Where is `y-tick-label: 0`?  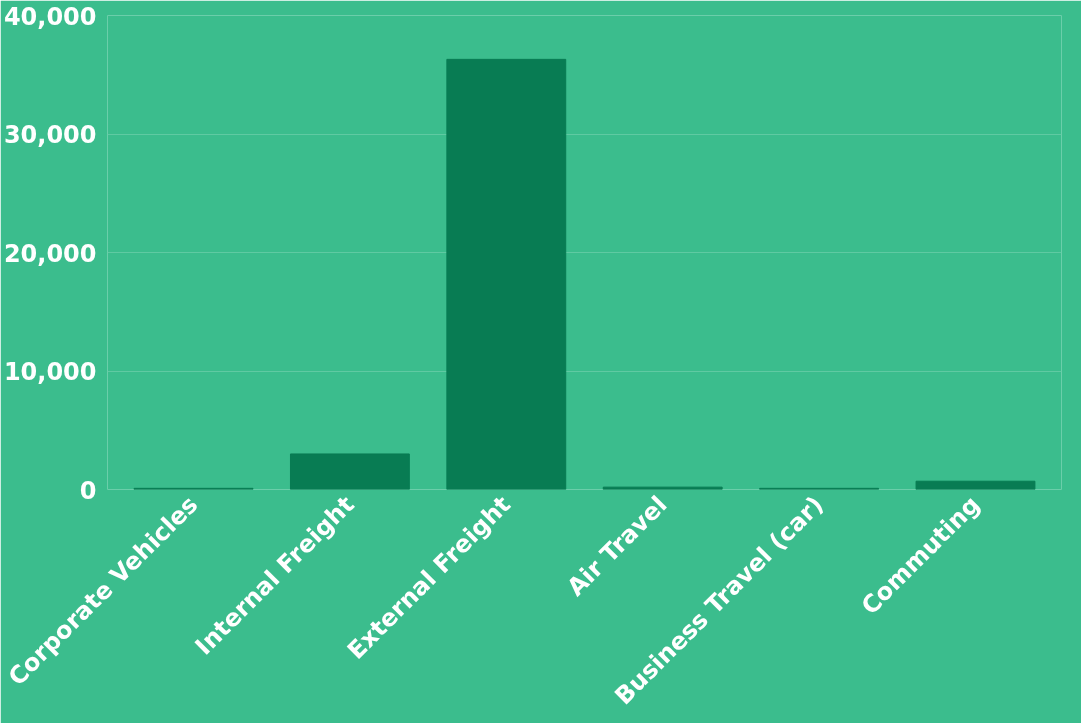
y-tick-label: 0 is located at coordinates (88, 490).